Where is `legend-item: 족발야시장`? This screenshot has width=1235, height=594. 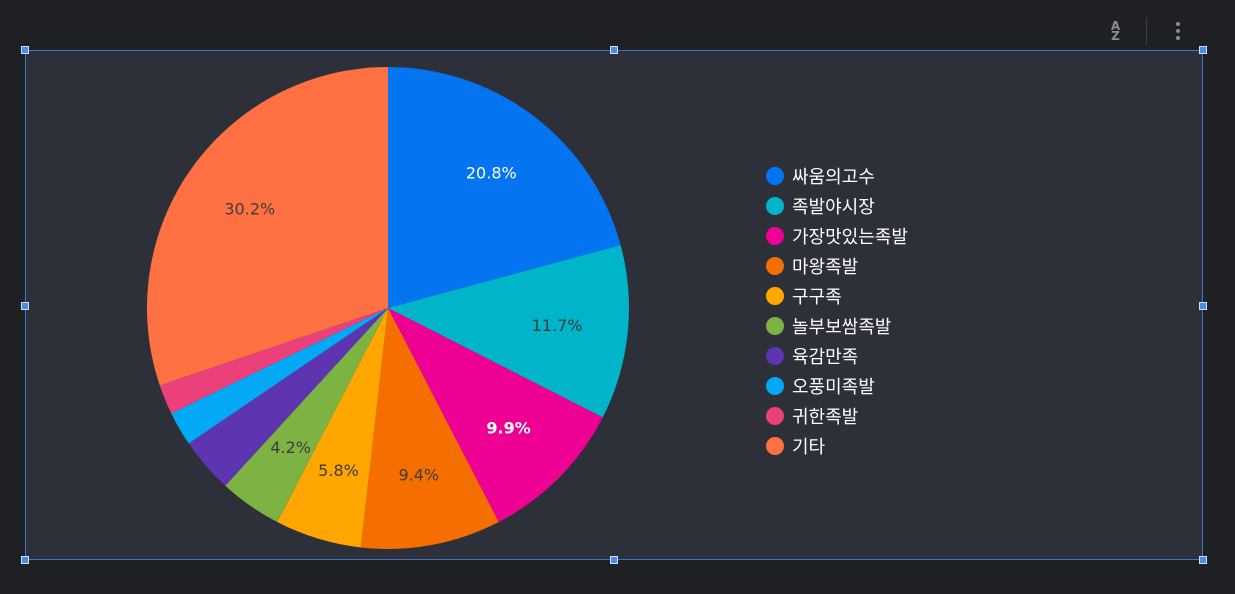 legend-item: 족발야시장 is located at coordinates (837, 206).